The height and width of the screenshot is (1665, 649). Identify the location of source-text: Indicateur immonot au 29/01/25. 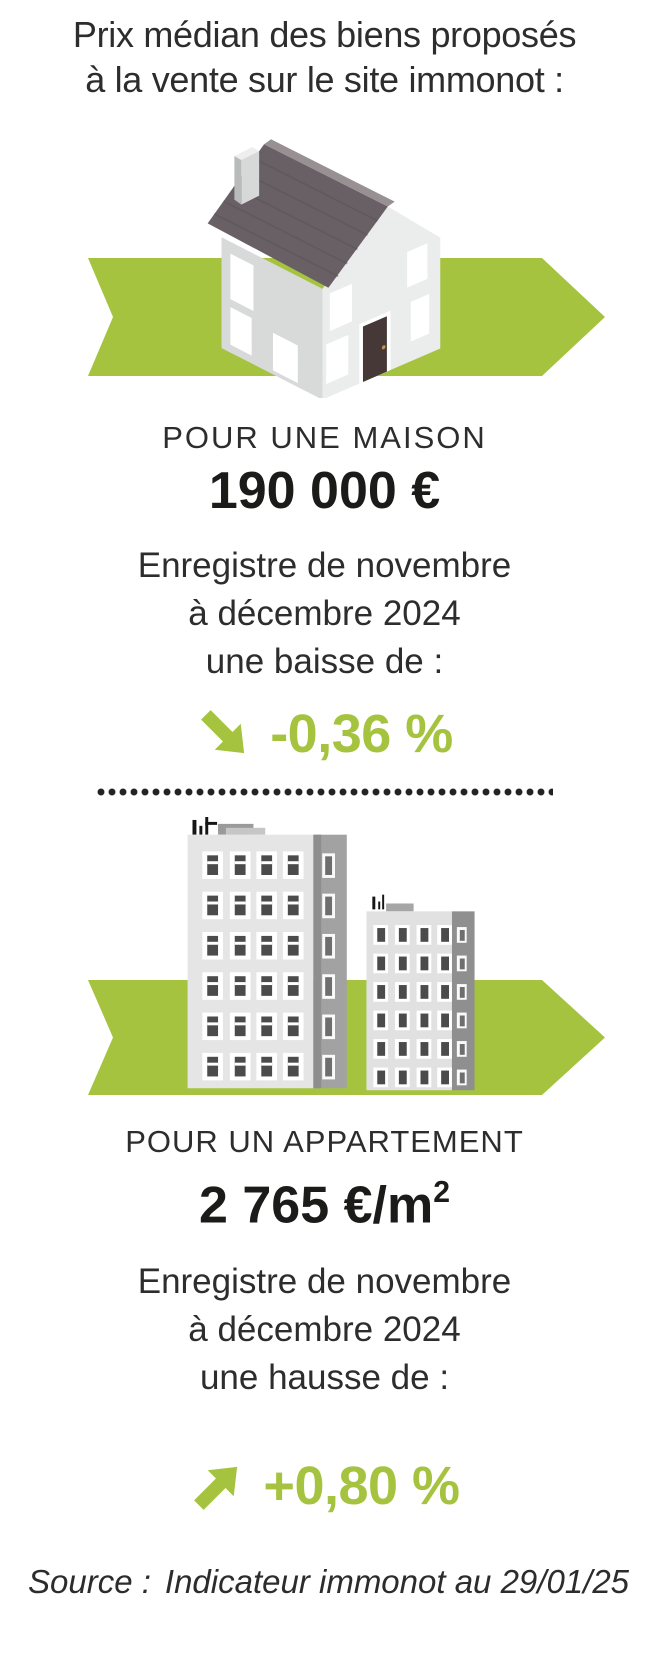
(397, 1582).